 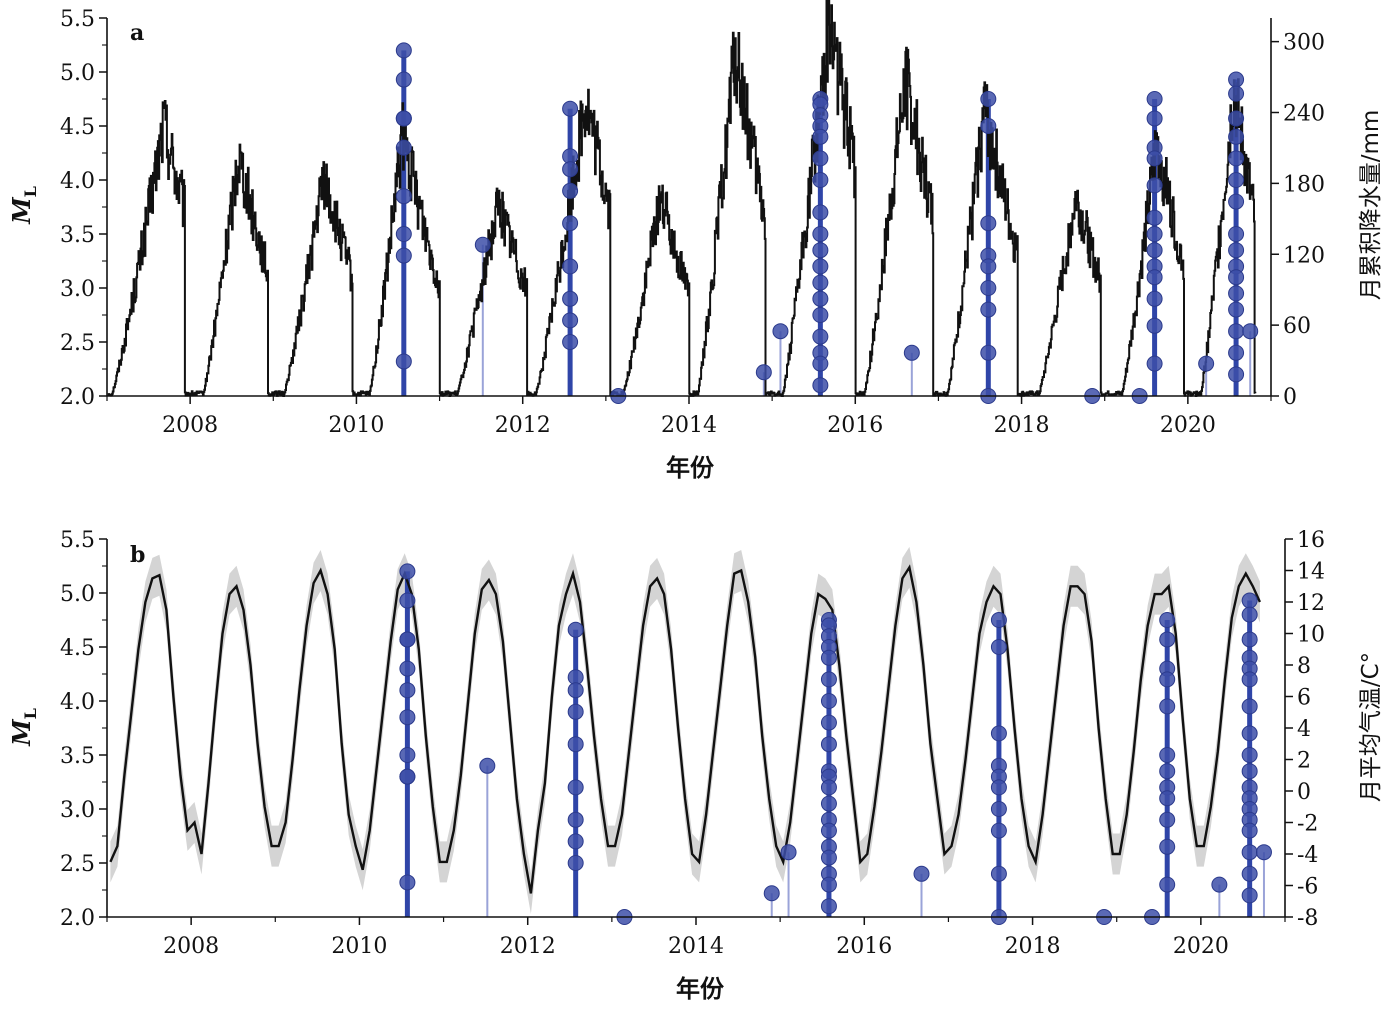 What do you see at coordinates (359, 946) in the screenshot?
I see `x-tick-label: 2010` at bounding box center [359, 946].